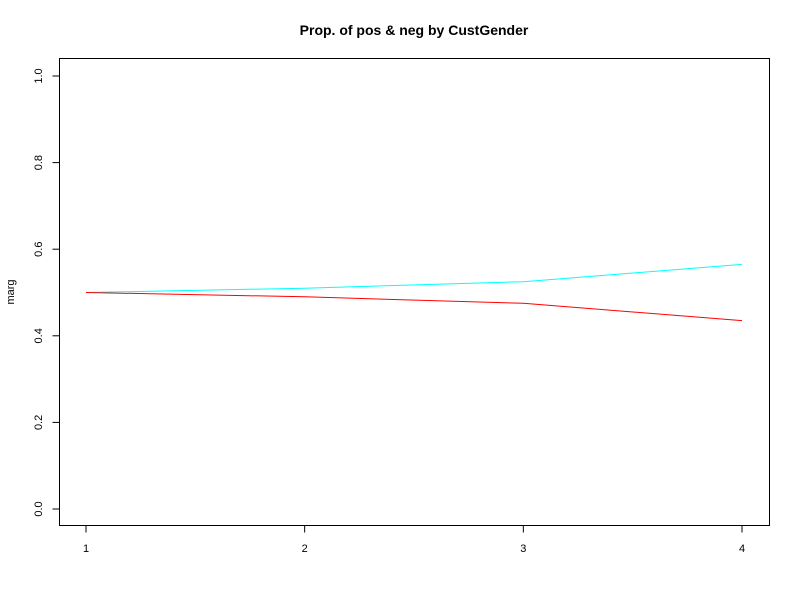 This screenshot has height=600, width=800. Describe the element at coordinates (414, 30) in the screenshot. I see `chart-title: Prop. of pos & neg by CustGender` at that location.